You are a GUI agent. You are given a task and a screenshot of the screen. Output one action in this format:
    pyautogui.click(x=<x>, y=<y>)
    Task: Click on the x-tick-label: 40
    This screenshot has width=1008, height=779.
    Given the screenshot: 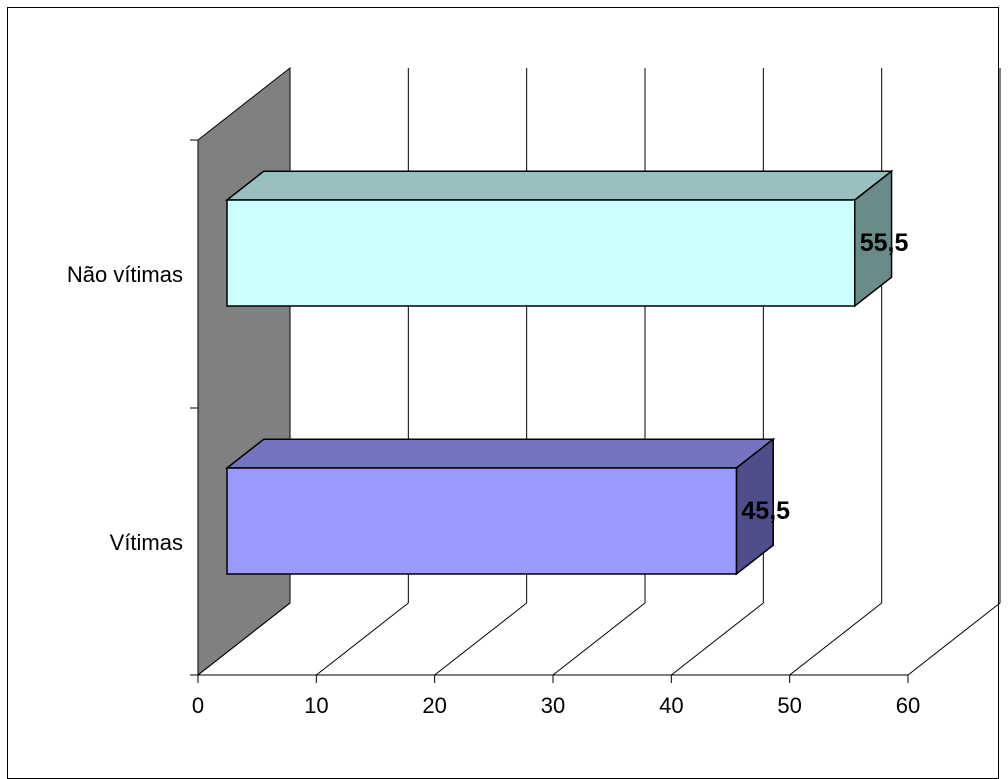 What is the action you would take?
    pyautogui.click(x=671, y=705)
    